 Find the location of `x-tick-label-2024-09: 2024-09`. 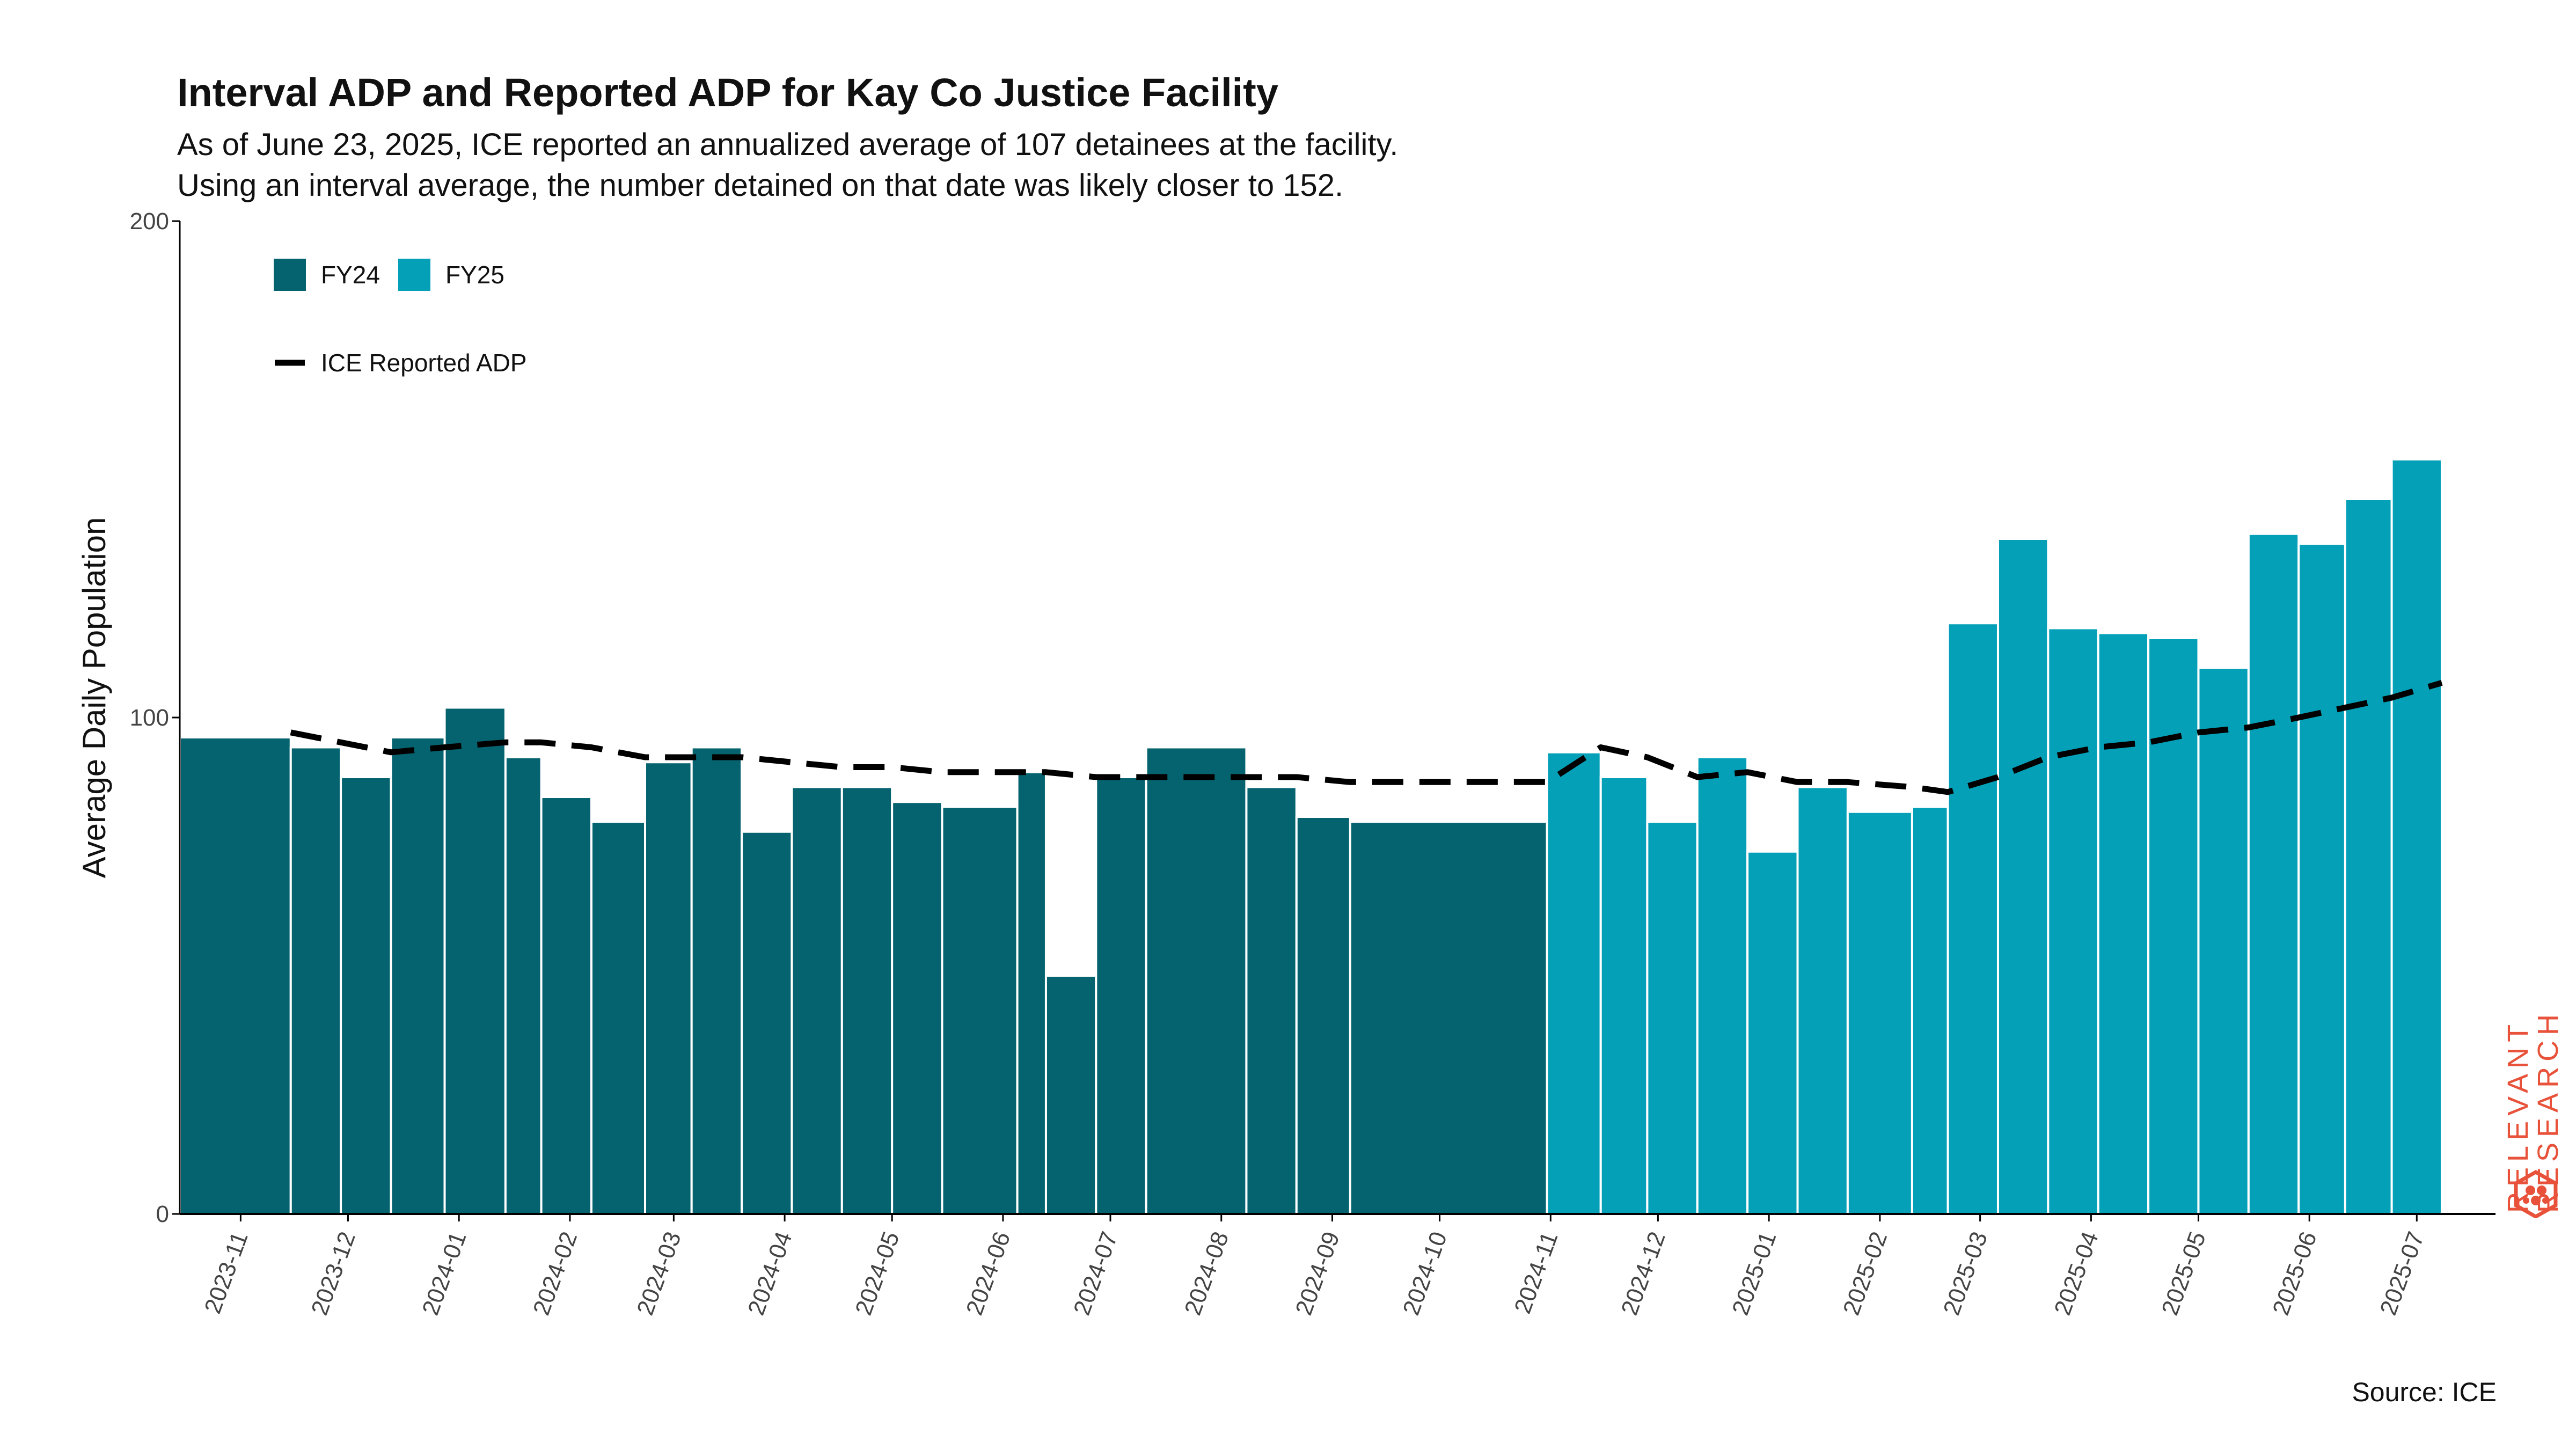

x-tick-label-2024-09: 2024-09 is located at coordinates (1318, 1273).